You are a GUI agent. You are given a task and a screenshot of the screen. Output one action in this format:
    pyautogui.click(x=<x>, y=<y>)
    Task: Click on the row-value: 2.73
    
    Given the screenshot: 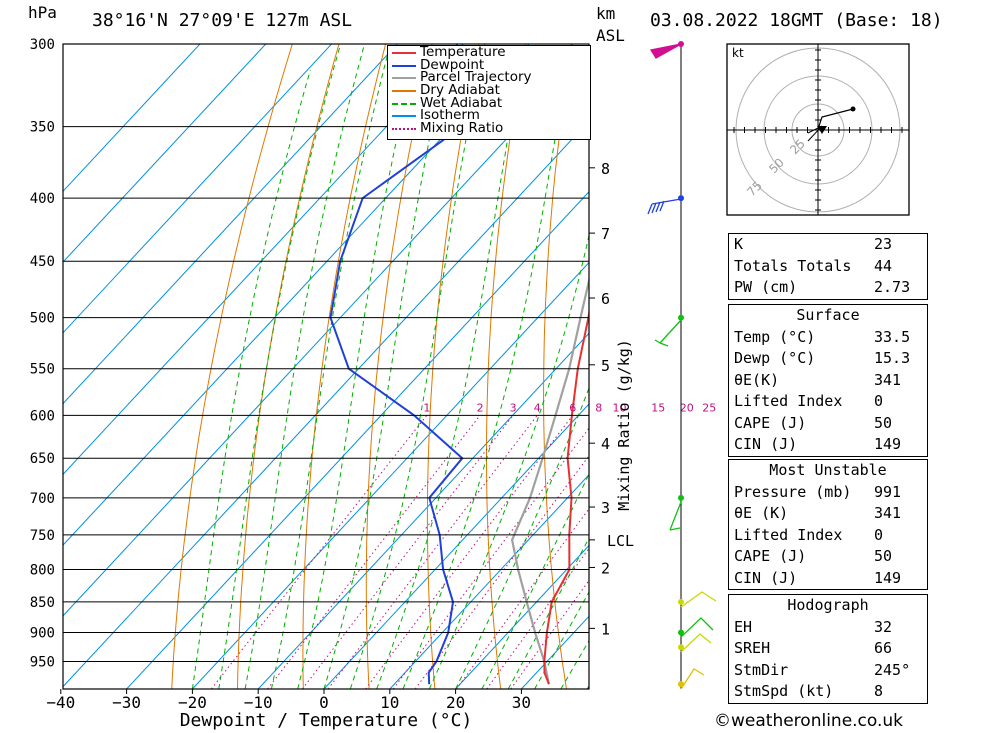 What is the action you would take?
    pyautogui.click(x=892, y=287)
    